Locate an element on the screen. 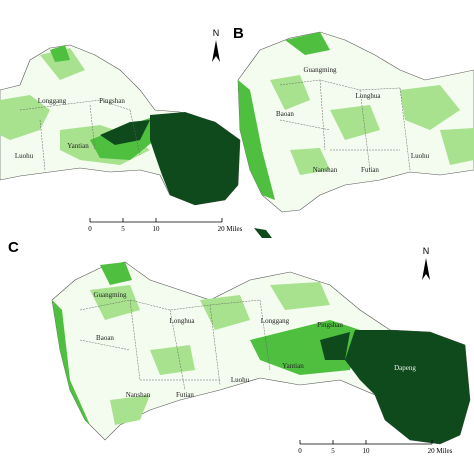  panel-label: B is located at coordinates (238, 33).